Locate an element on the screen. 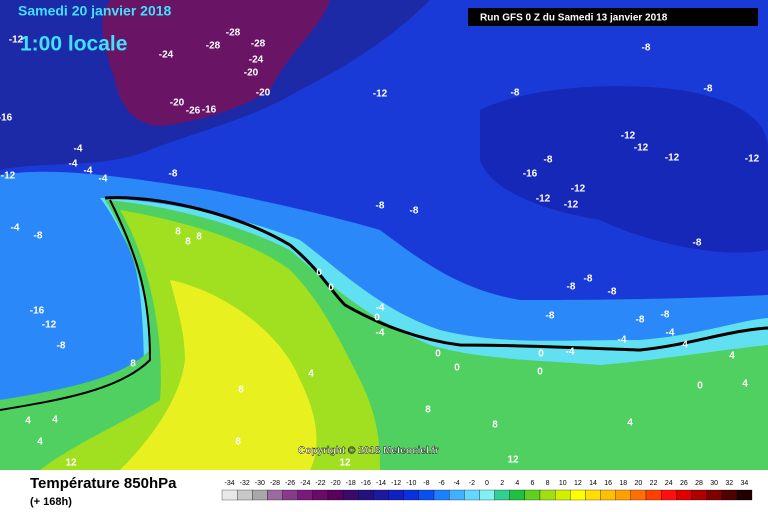  copyright: Copyright © 2018 Meteociel.fr is located at coordinates (368, 451).